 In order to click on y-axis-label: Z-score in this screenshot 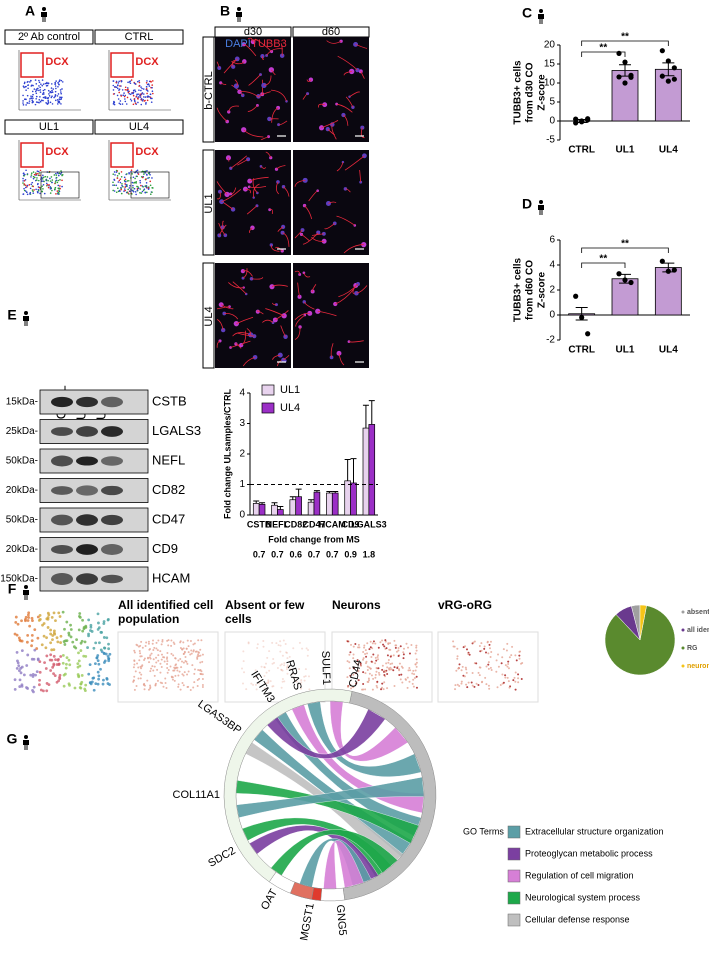, I will do `click(542, 92)`.